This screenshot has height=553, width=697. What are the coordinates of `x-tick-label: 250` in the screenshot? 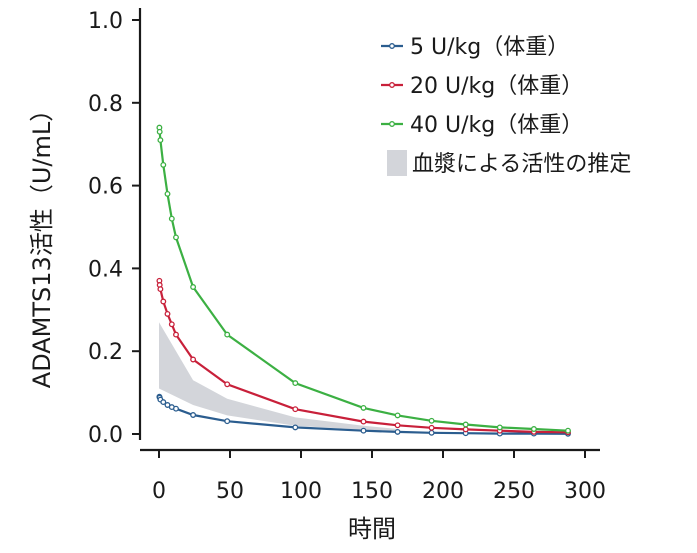 It's located at (514, 491).